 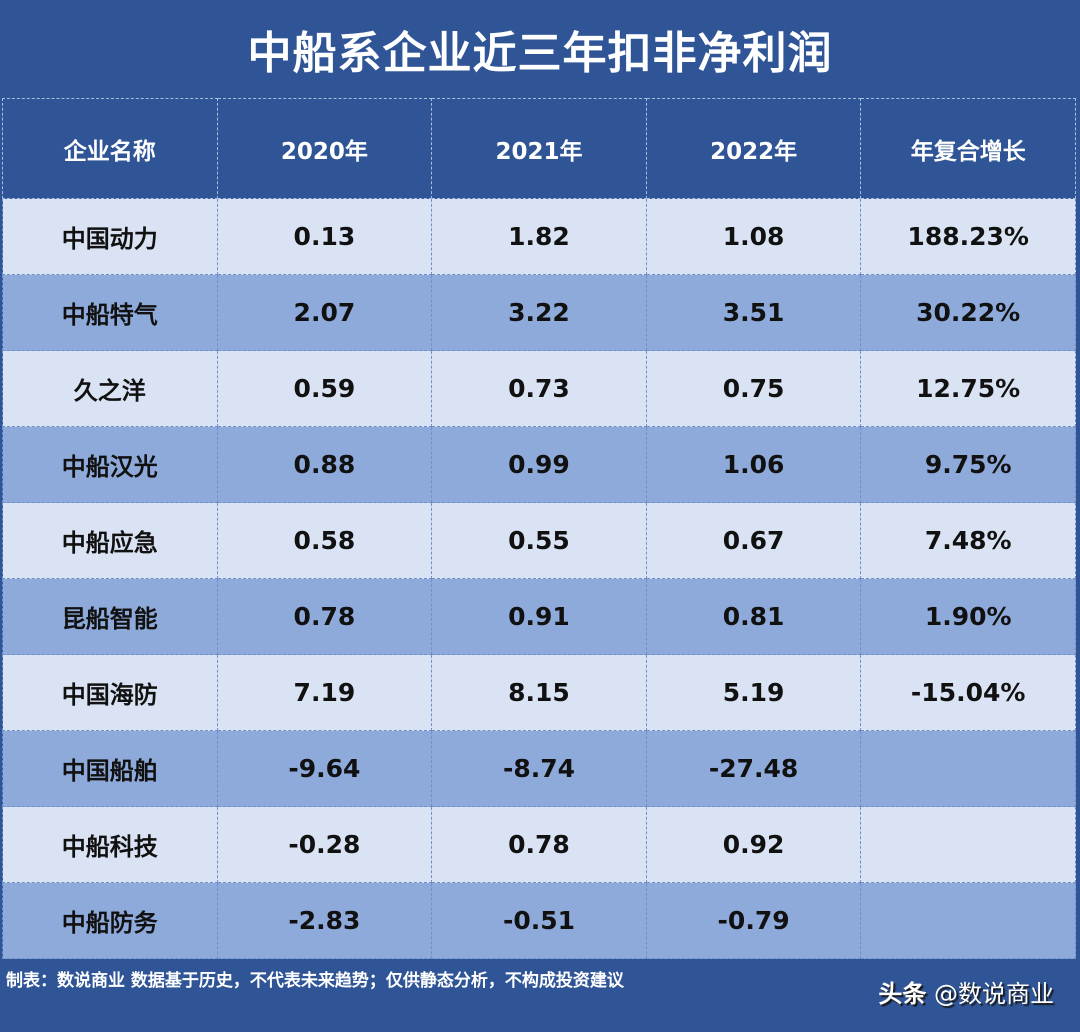 I want to click on value-cagr: 9.75%, so click(x=968, y=464).